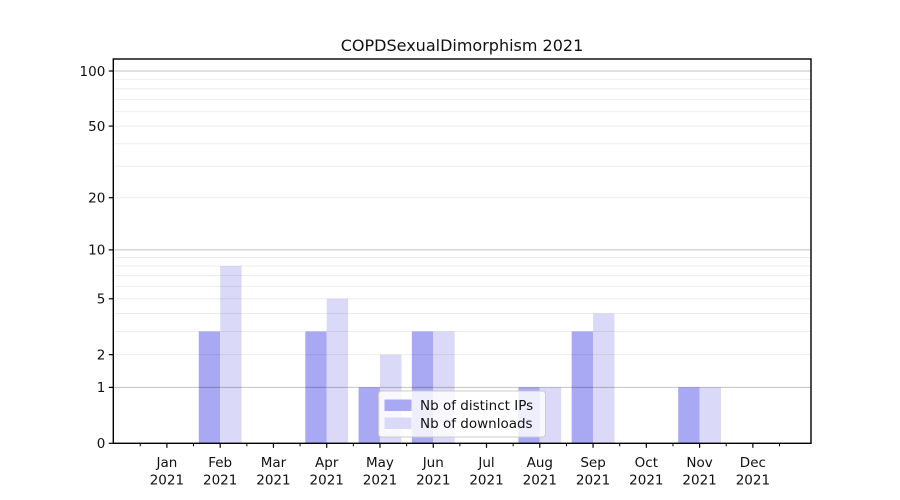  I want to click on chart-title: COPDSexualDimorphism 2021, so click(462, 45).